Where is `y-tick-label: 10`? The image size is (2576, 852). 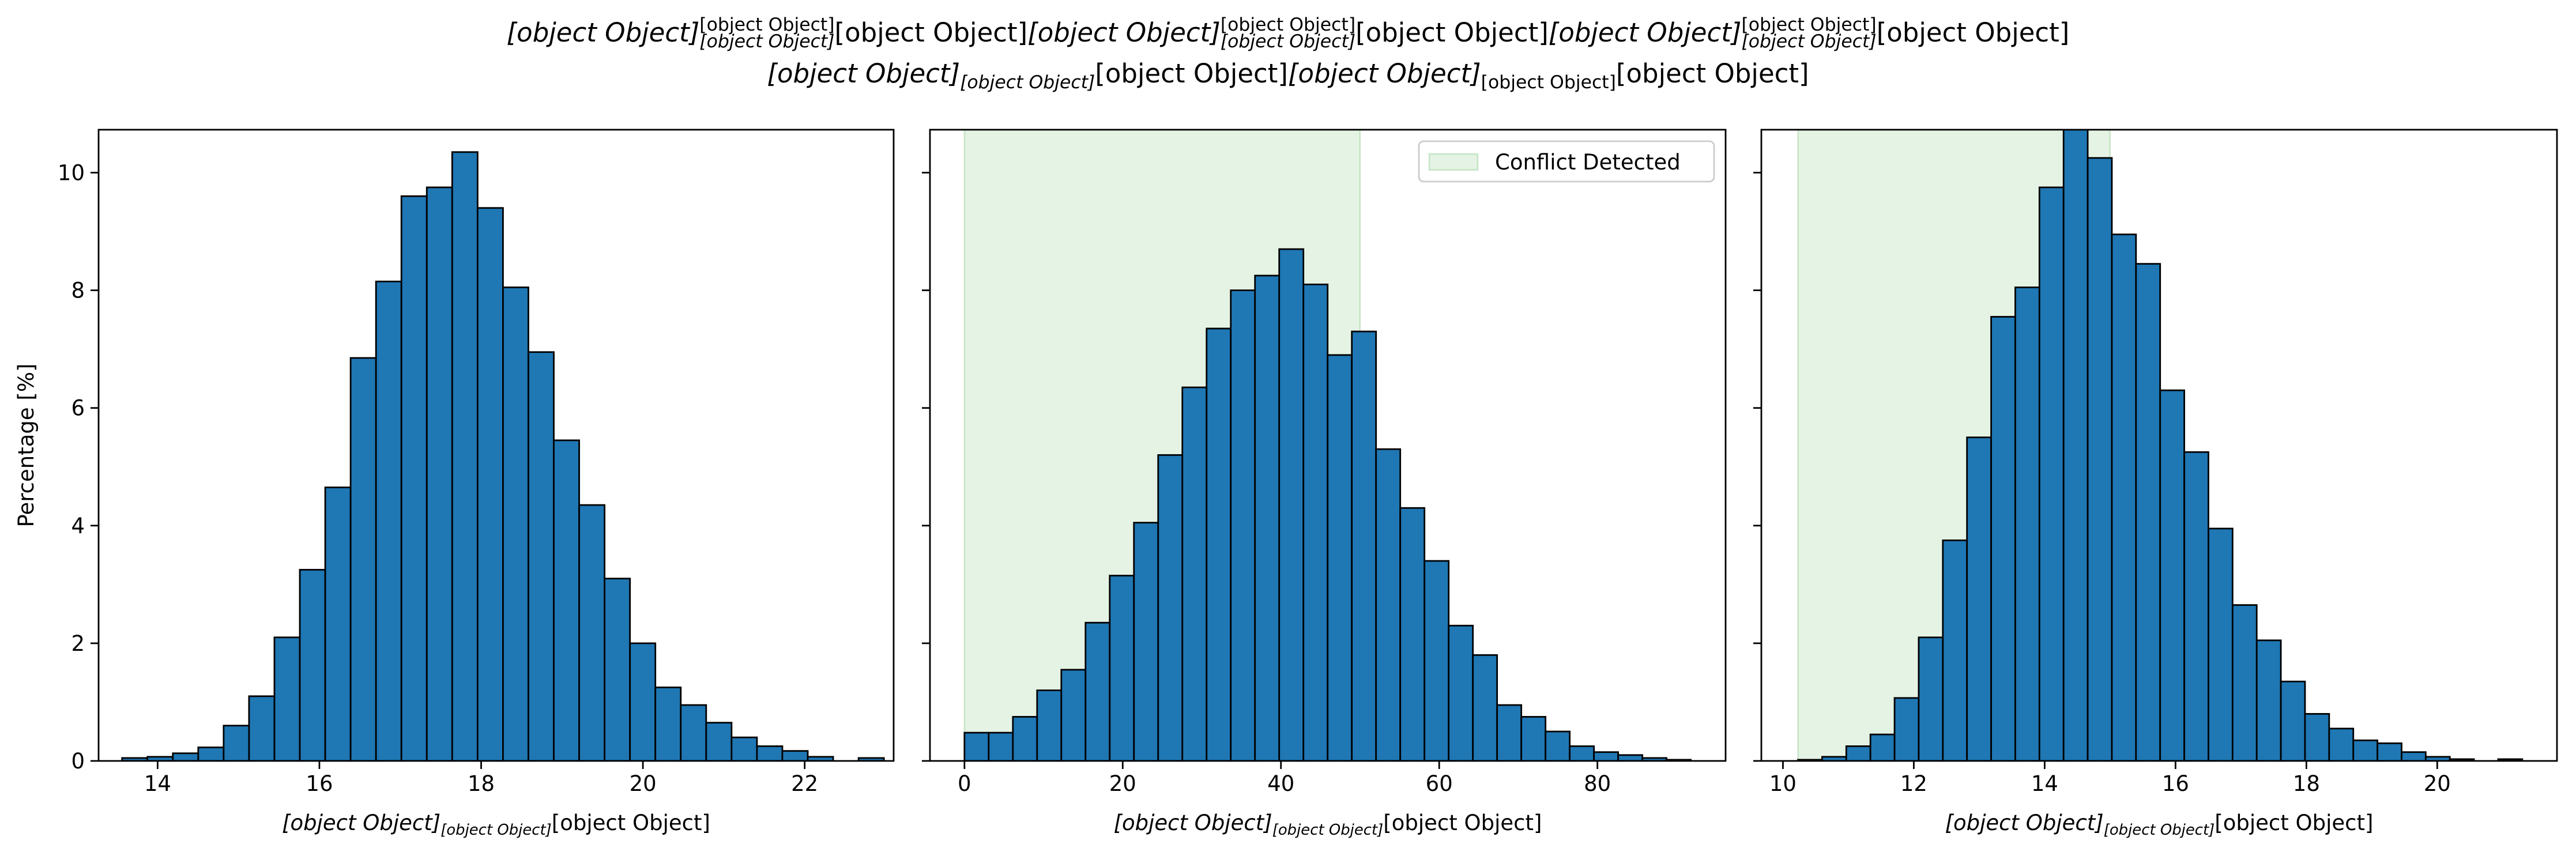
y-tick-label: 10 is located at coordinates (71, 173).